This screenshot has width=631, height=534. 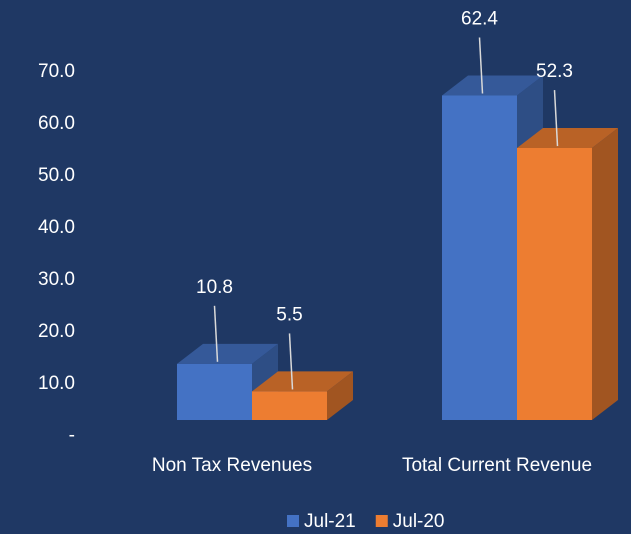 I want to click on y-tick-label: 20.0, so click(x=56, y=331).